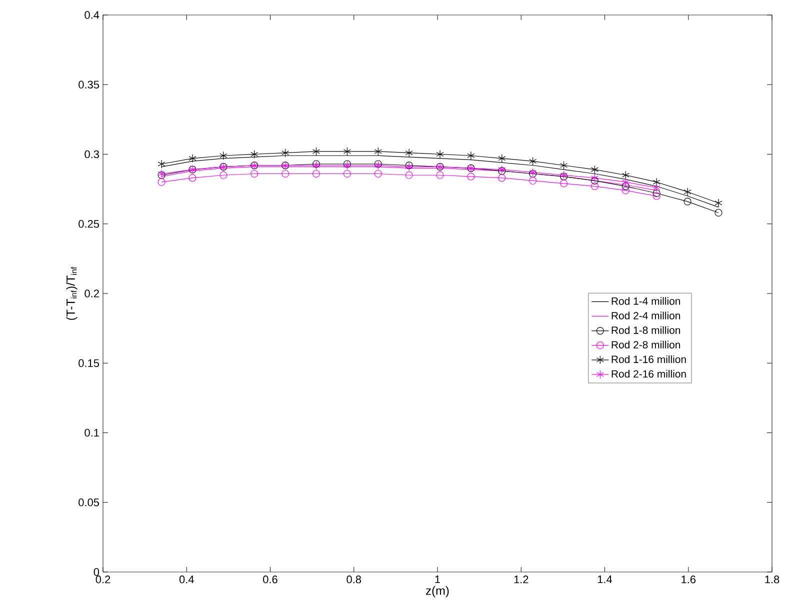 The width and height of the screenshot is (788, 614). What do you see at coordinates (91, 432) in the screenshot?
I see `y-tick-label: 0.1` at bounding box center [91, 432].